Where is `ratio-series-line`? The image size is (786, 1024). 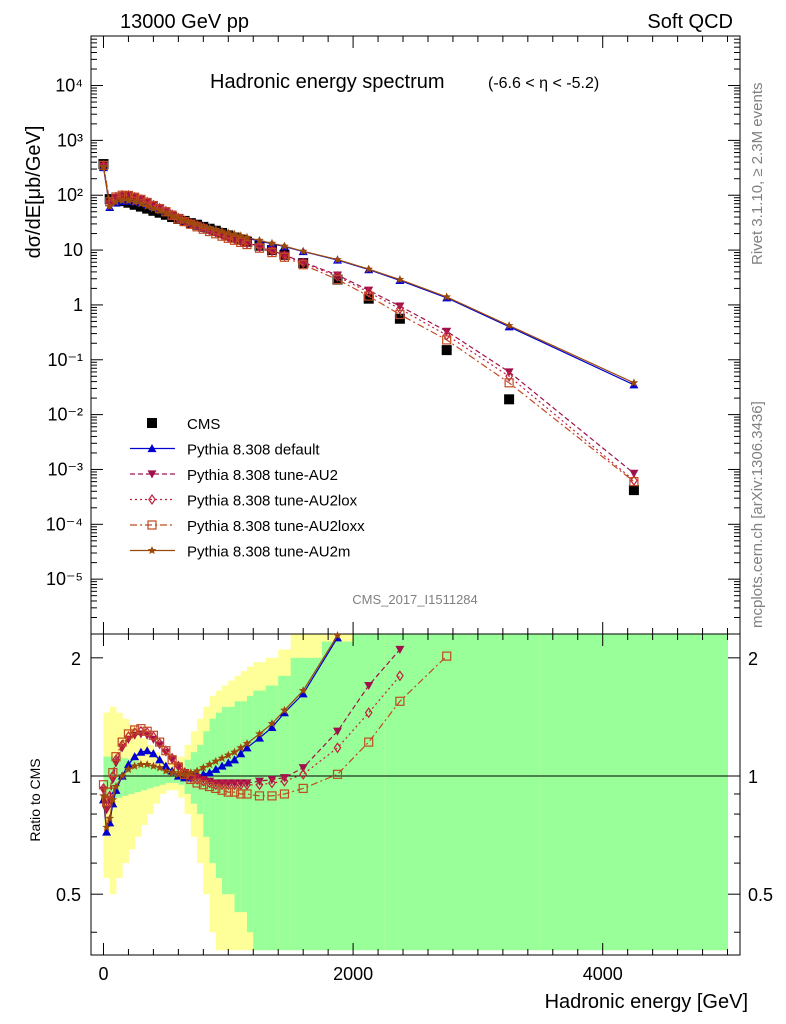
ratio-series-line is located at coordinates (275, 728).